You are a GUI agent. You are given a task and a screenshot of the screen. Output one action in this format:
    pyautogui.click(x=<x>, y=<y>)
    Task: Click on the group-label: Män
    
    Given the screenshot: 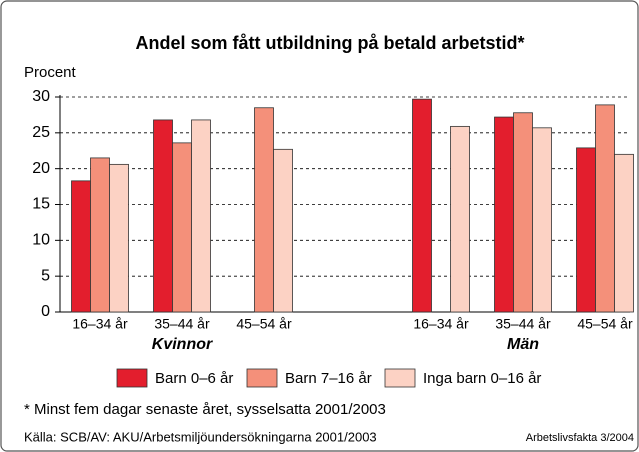 What is the action you would take?
    pyautogui.click(x=523, y=344)
    